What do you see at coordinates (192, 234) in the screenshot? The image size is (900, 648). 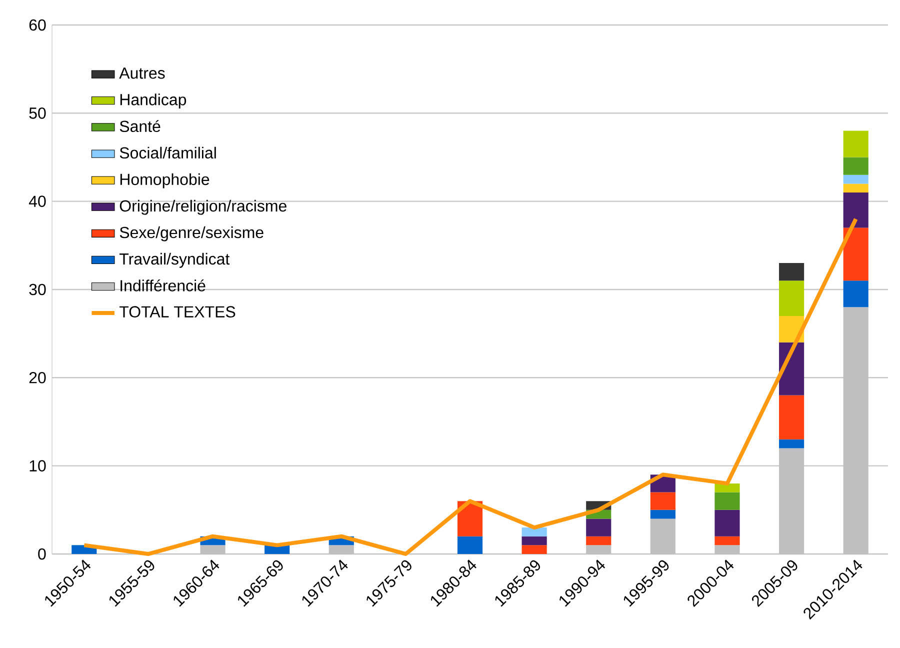 I see `legend-label: Sexe/genre/sexisme` at bounding box center [192, 234].